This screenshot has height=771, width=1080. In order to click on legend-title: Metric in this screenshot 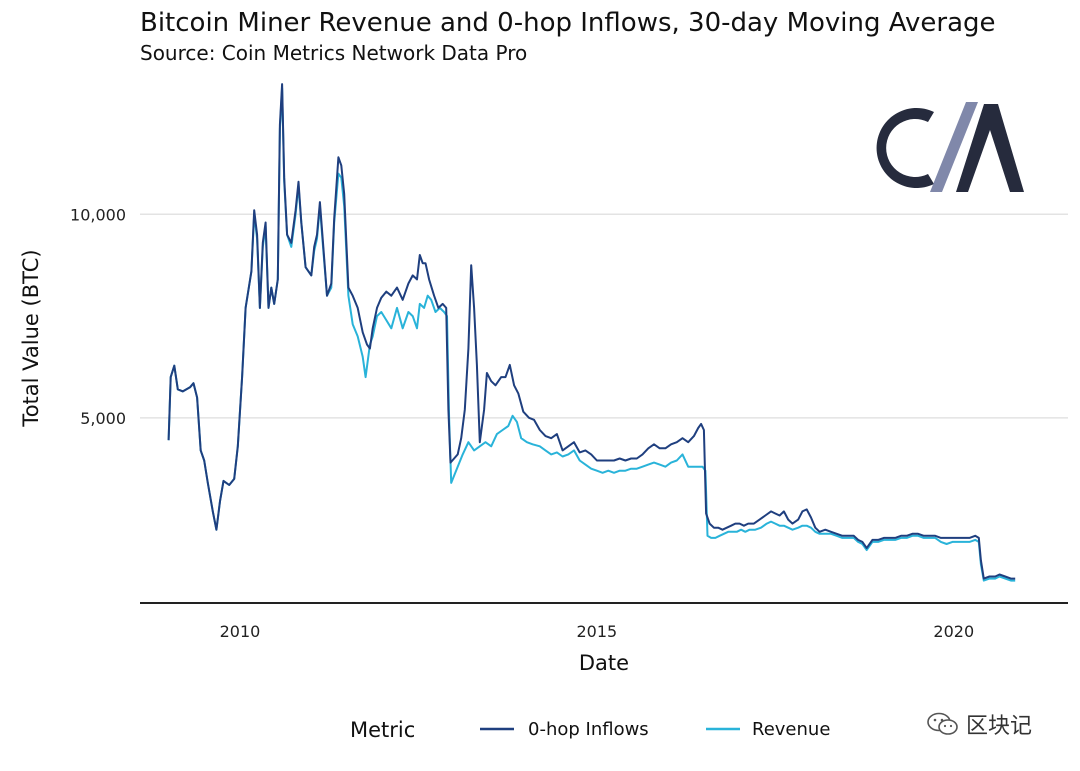, I will do `click(382, 730)`.